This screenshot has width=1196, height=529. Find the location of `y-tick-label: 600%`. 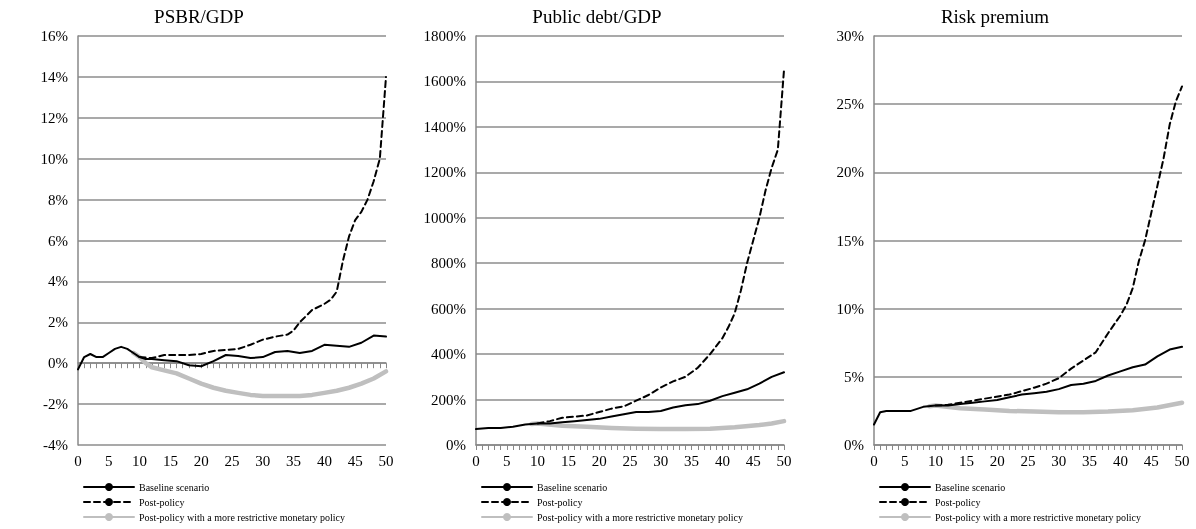

y-tick-label: 600% is located at coordinates (448, 308).